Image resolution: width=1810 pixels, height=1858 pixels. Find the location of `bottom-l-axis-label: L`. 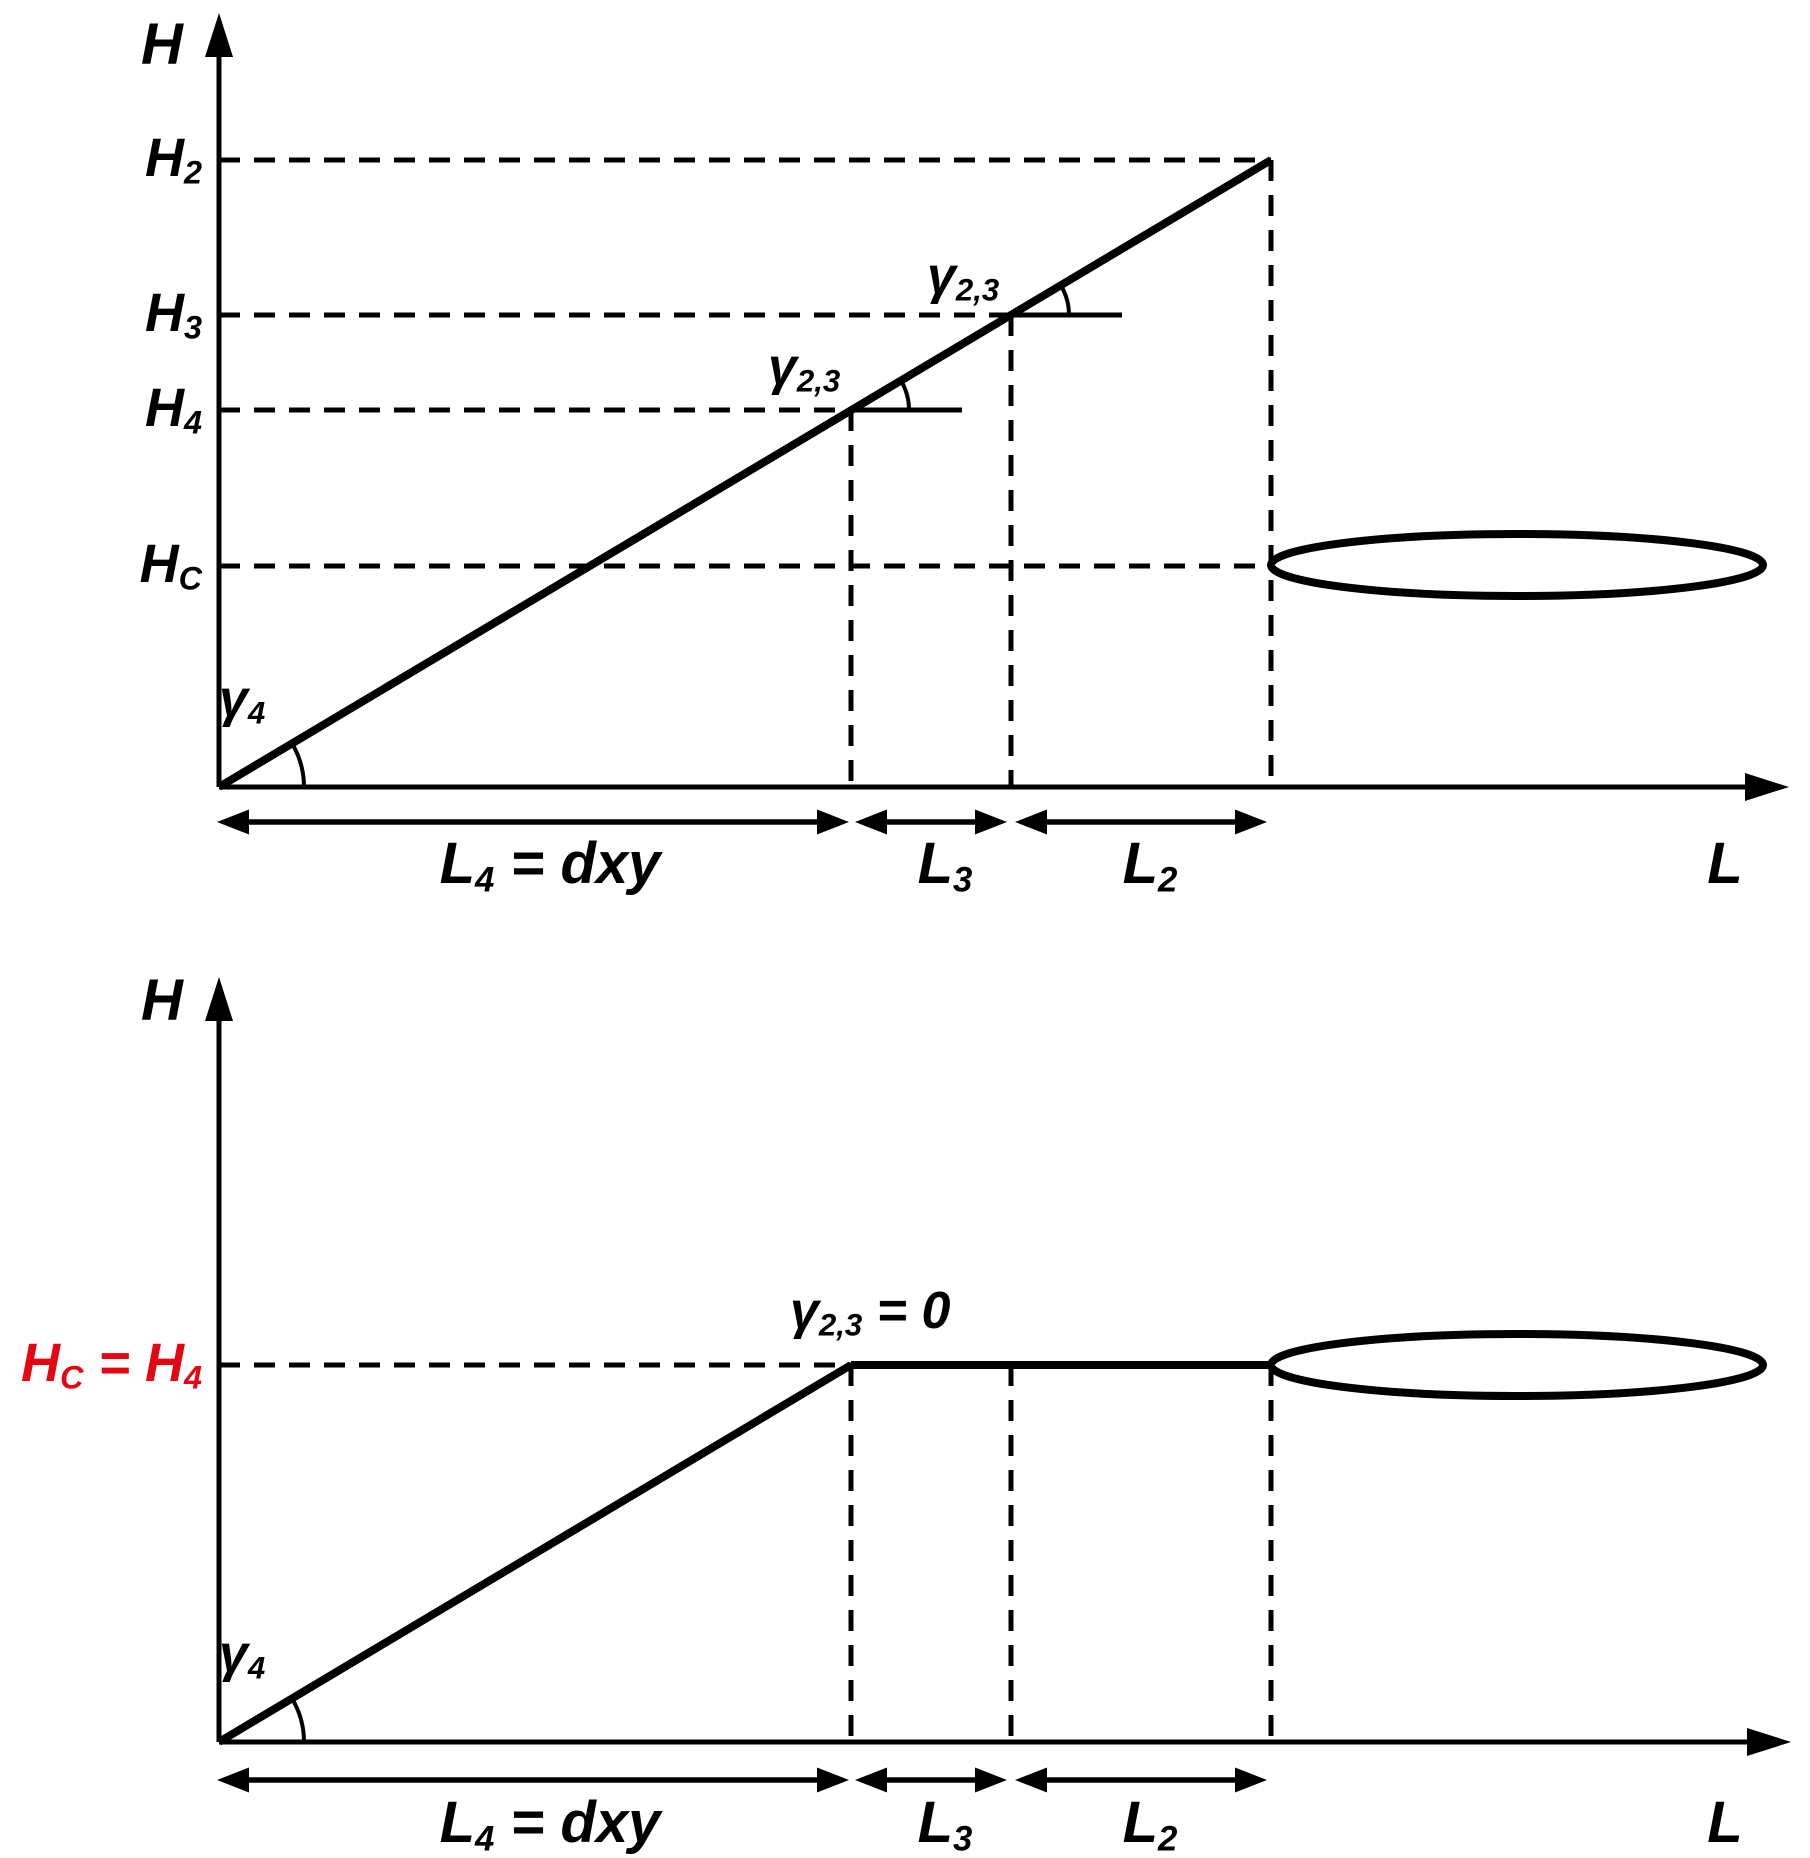

bottom-l-axis-label: L is located at coordinates (1725, 1822).